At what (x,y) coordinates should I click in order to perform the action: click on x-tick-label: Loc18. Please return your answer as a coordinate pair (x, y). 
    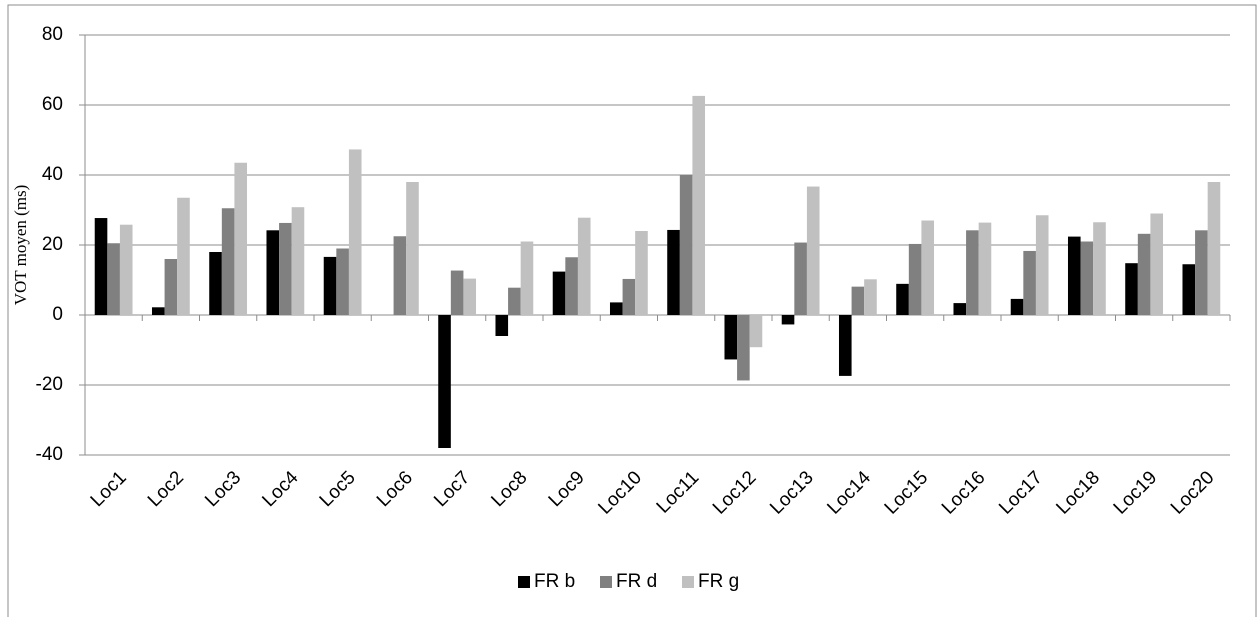
    Looking at the image, I should click on (1077, 492).